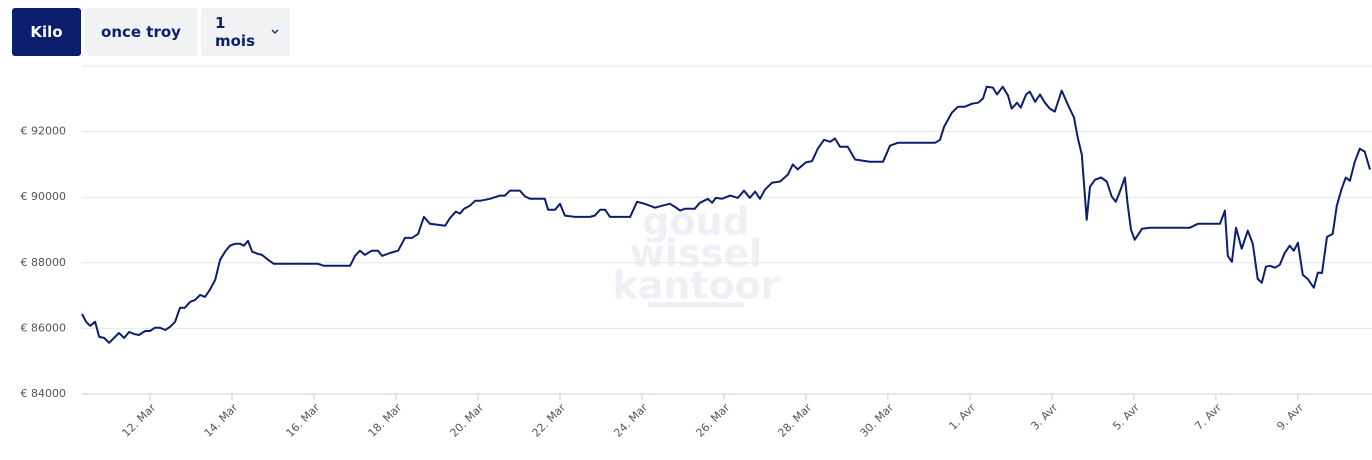 This screenshot has height=460, width=1372. What do you see at coordinates (275, 31) in the screenshot?
I see `chevron` at bounding box center [275, 31].